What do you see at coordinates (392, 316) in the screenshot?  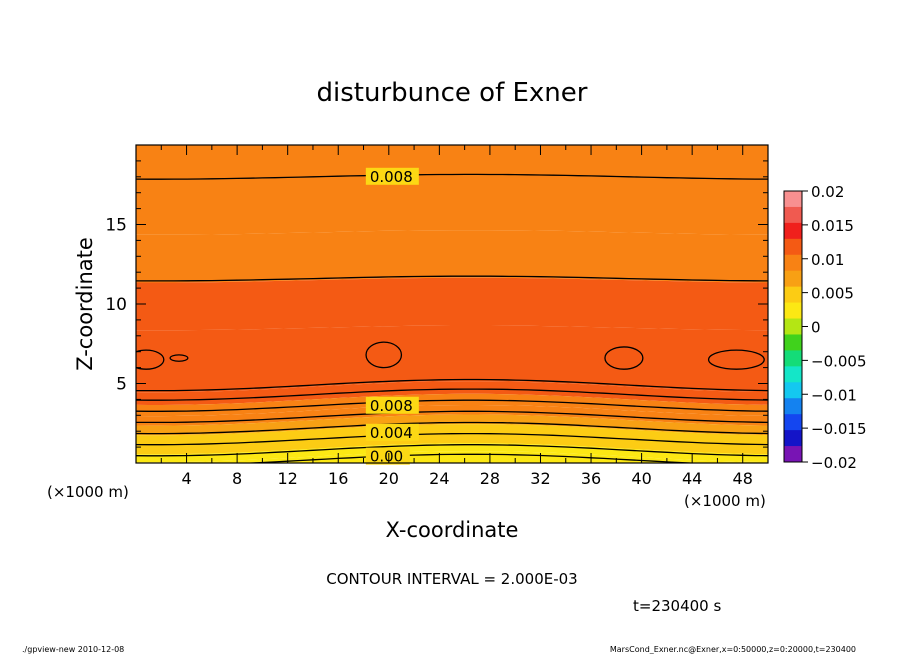 I see `contour-labels: 0.008 0.008 0.004 0.00` at bounding box center [392, 316].